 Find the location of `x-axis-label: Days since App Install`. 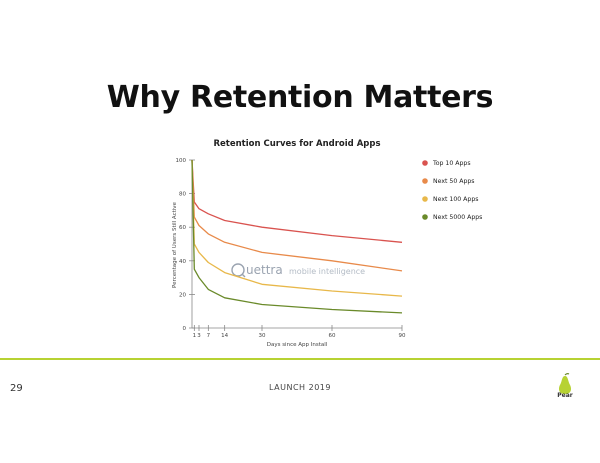

x-axis-label: Days since App Install is located at coordinates (297, 345).